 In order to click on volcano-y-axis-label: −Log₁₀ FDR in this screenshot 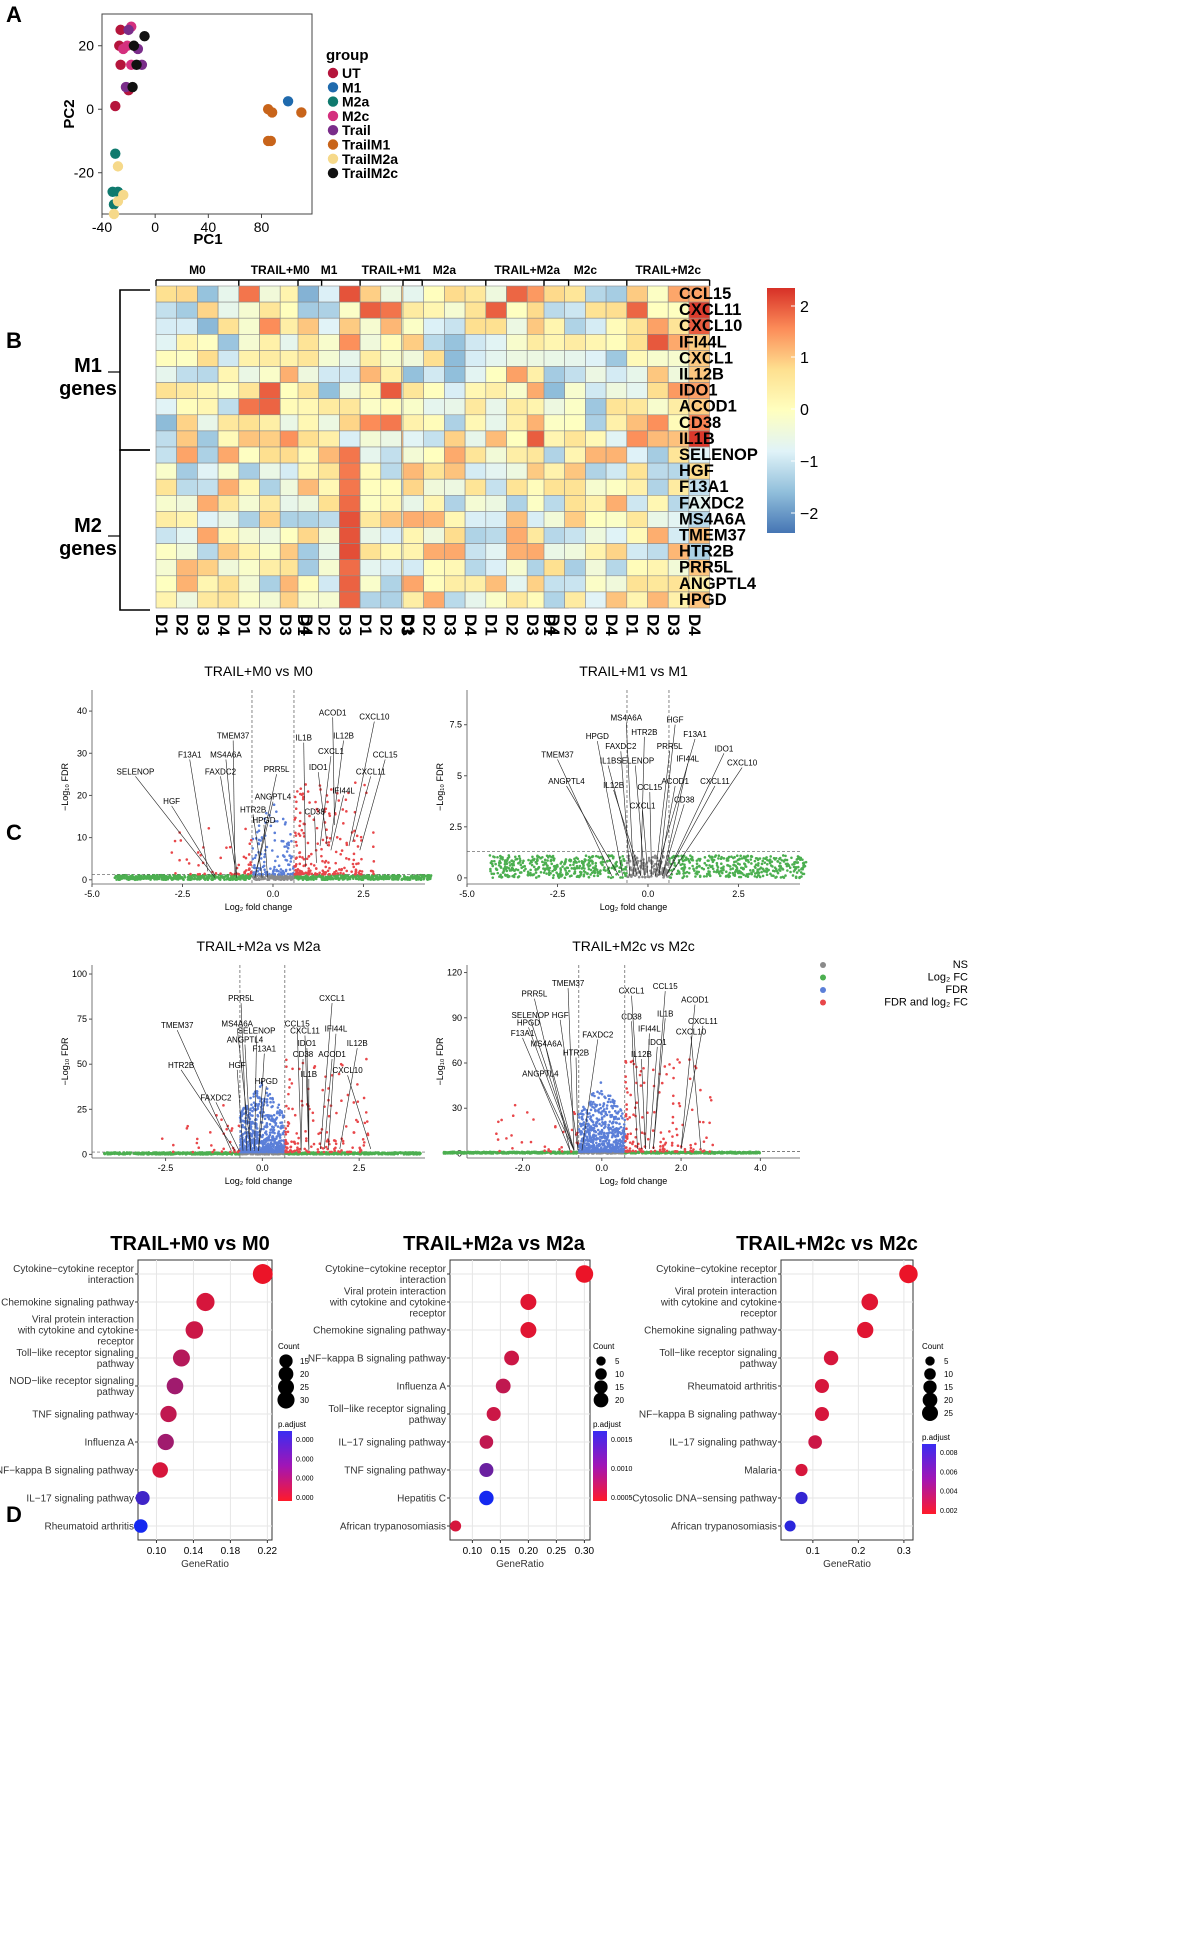, I will do `click(65, 1061)`.